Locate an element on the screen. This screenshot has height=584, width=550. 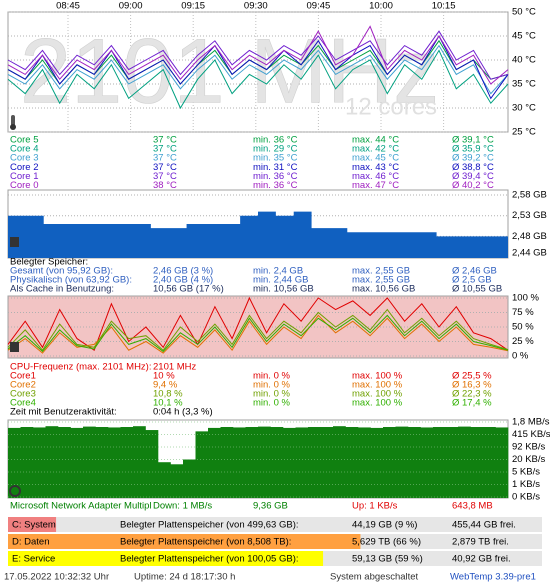
label: Ø 40,2 °C is located at coordinates (473, 185).